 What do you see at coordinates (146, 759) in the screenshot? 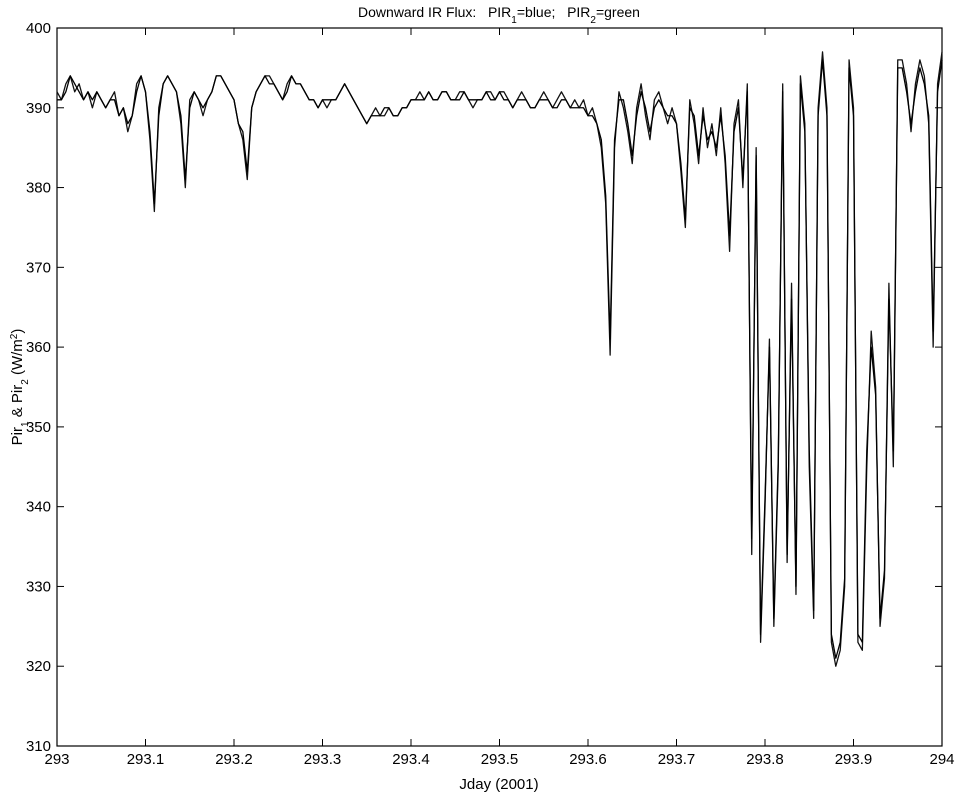
I see `x-tick-label: 293.1` at bounding box center [146, 759].